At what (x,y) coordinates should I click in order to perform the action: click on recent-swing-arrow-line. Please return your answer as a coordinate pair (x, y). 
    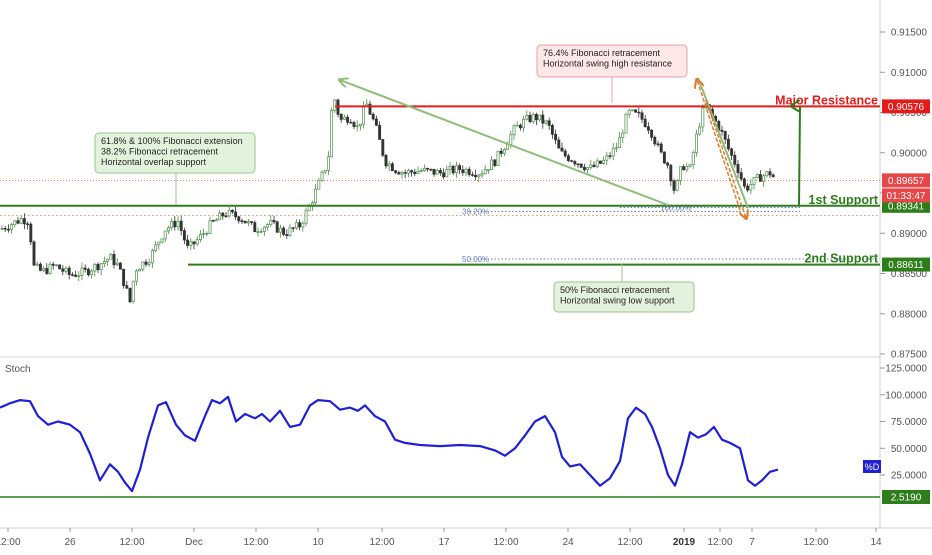
    Looking at the image, I should click on (723, 143).